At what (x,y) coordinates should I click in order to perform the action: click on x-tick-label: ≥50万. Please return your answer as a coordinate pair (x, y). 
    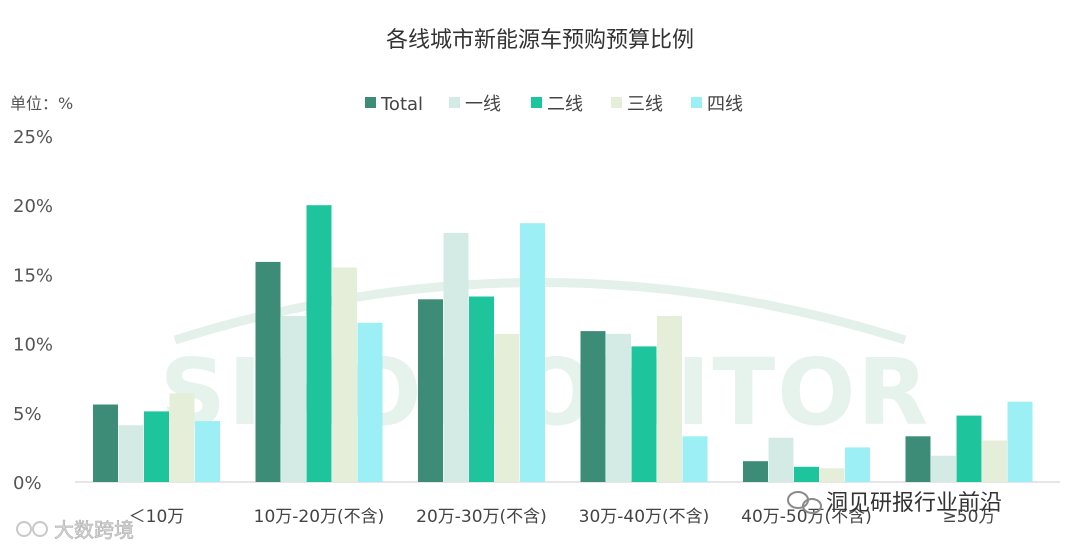
    Looking at the image, I should click on (969, 517).